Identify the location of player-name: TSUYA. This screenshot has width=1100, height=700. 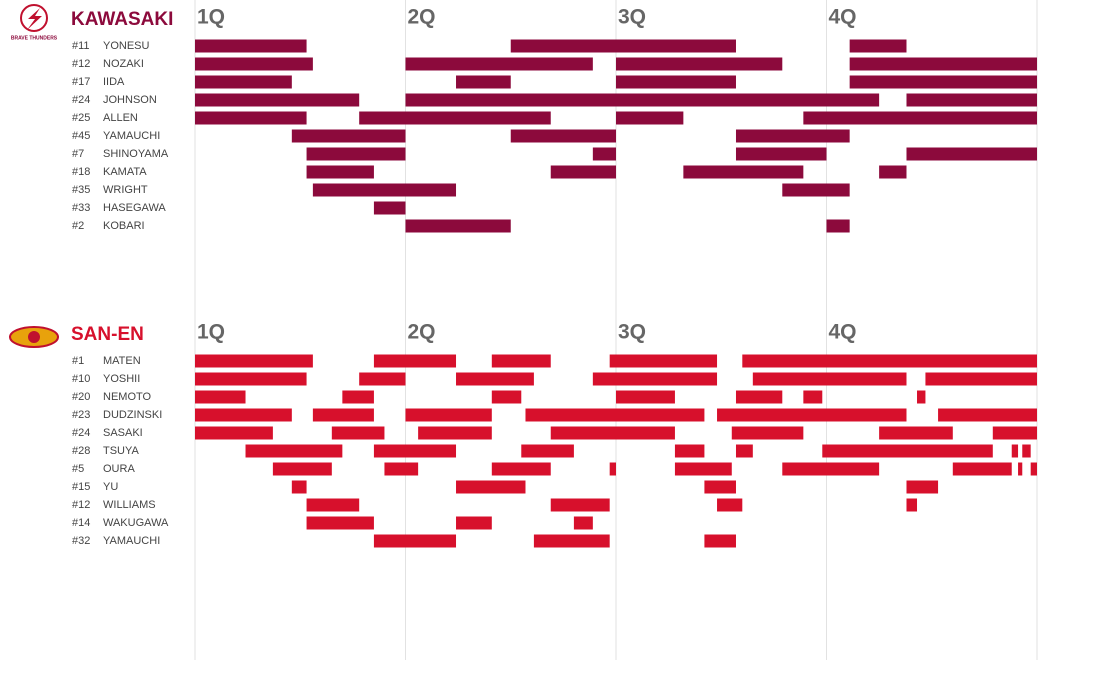
(121, 451).